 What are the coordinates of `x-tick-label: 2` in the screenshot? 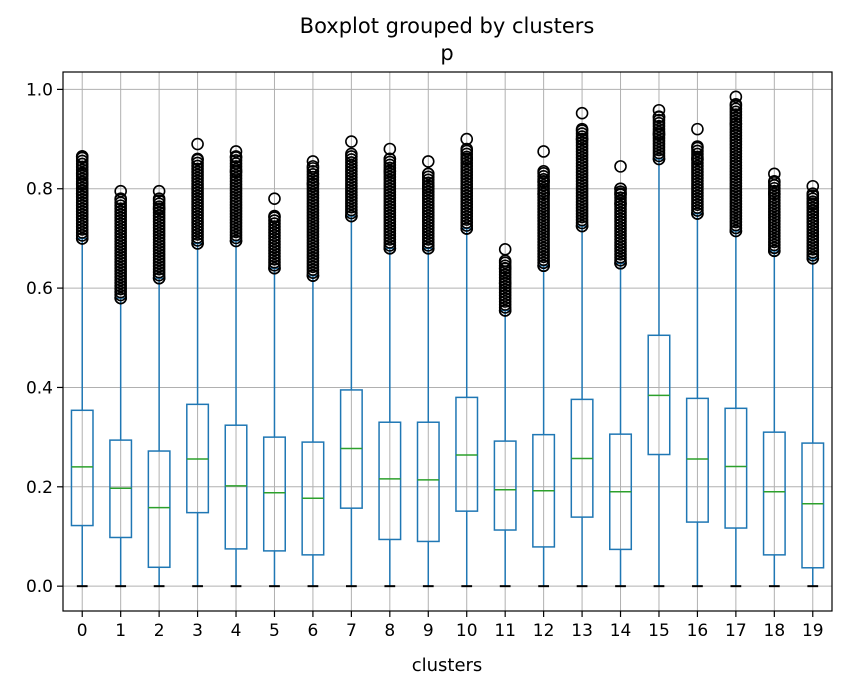 It's located at (159, 631).